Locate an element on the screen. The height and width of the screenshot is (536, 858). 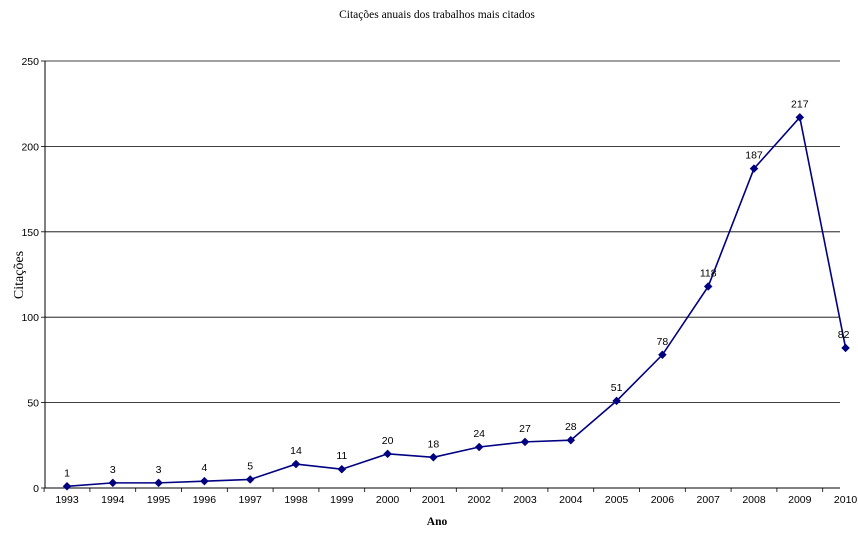
x-tick-label: 1993 is located at coordinates (67, 500).